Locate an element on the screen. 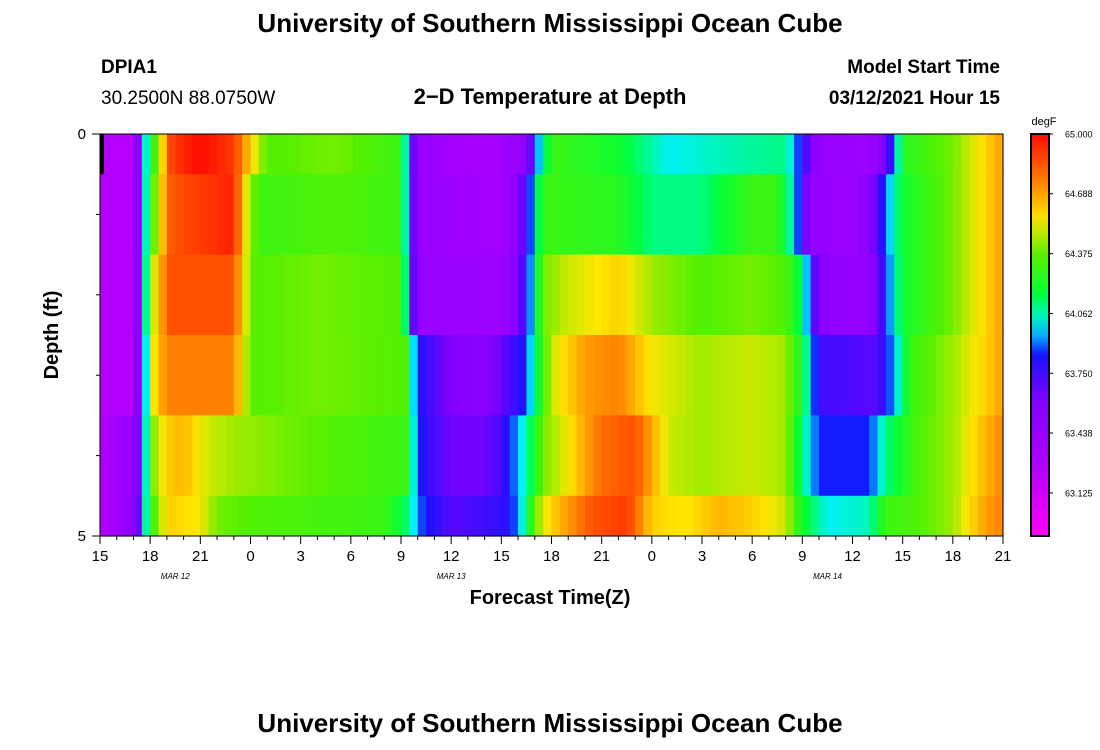 The height and width of the screenshot is (750, 1100). x-tick-label: 15 is located at coordinates (100, 556).